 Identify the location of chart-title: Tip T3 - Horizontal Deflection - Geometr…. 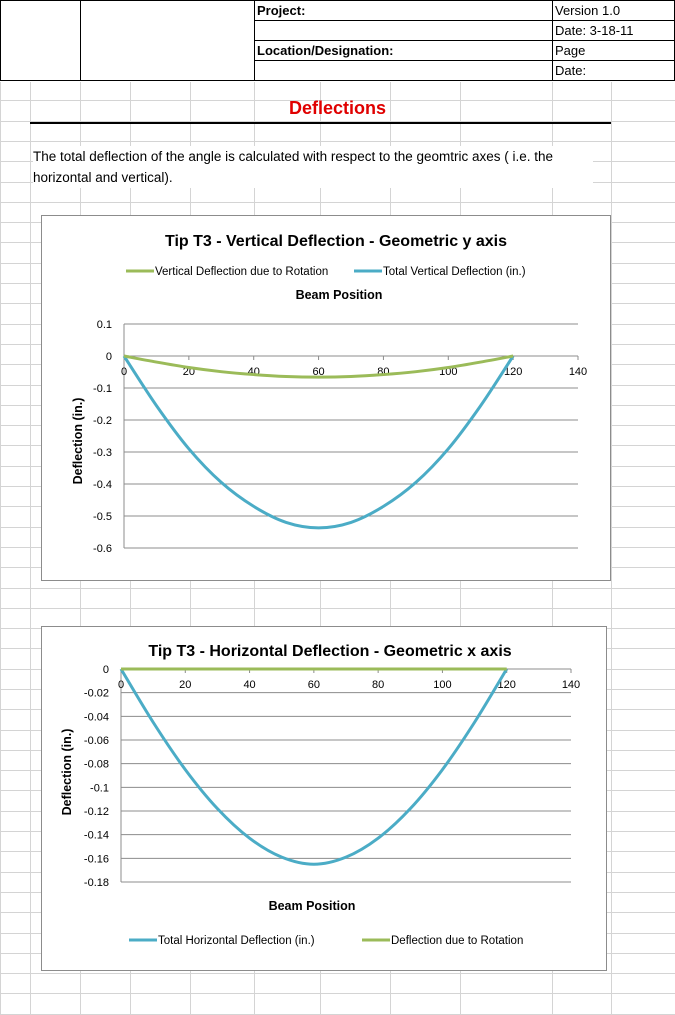
(329, 651).